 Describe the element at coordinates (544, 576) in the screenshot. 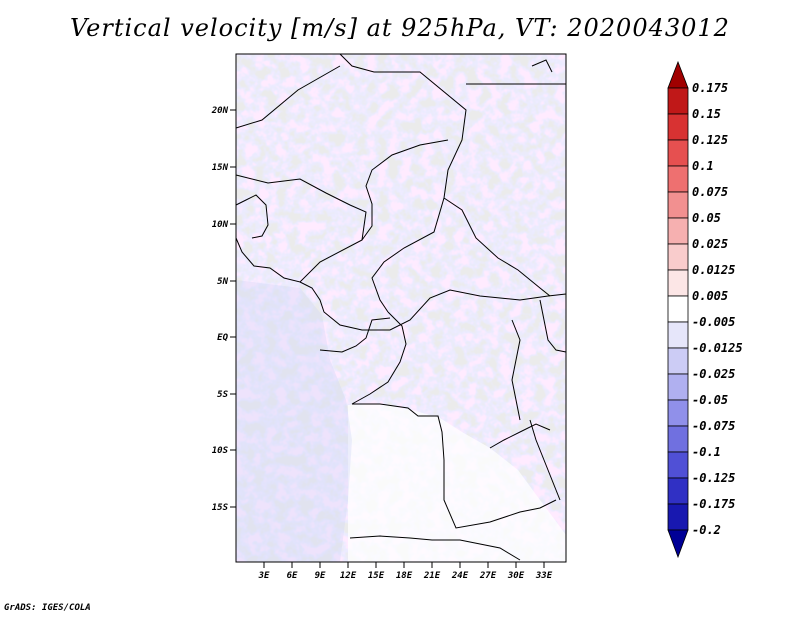

I see `lon-tick-label: 33E` at that location.